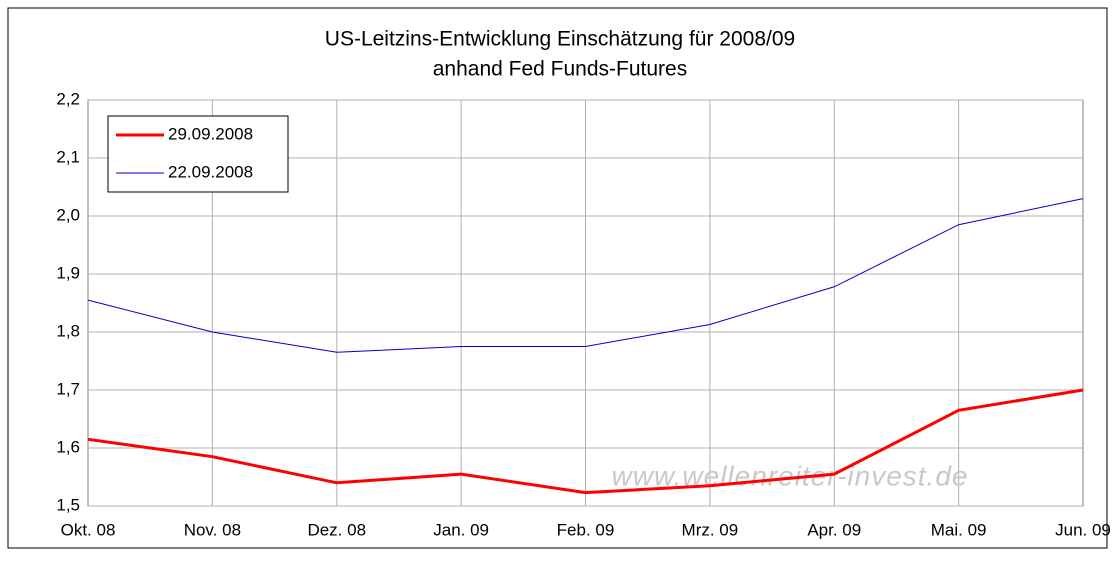  What do you see at coordinates (336, 529) in the screenshot?
I see `x-tick-label: Dez. 08` at bounding box center [336, 529].